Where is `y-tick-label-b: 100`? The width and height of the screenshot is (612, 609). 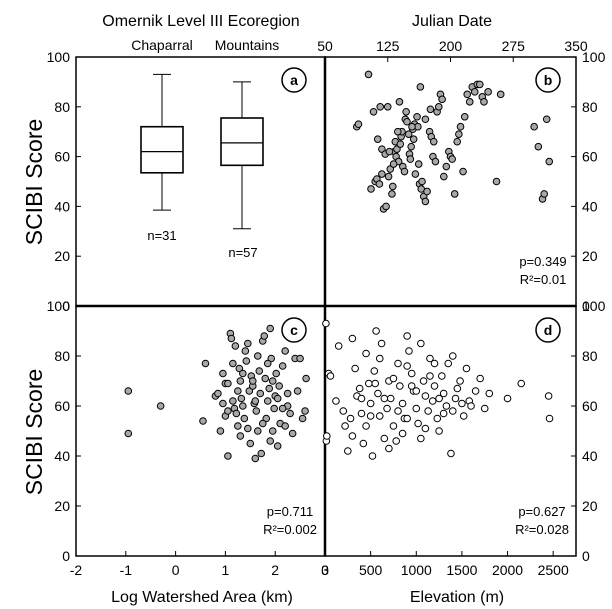 y-tick-label-b: 100 is located at coordinates (594, 57).